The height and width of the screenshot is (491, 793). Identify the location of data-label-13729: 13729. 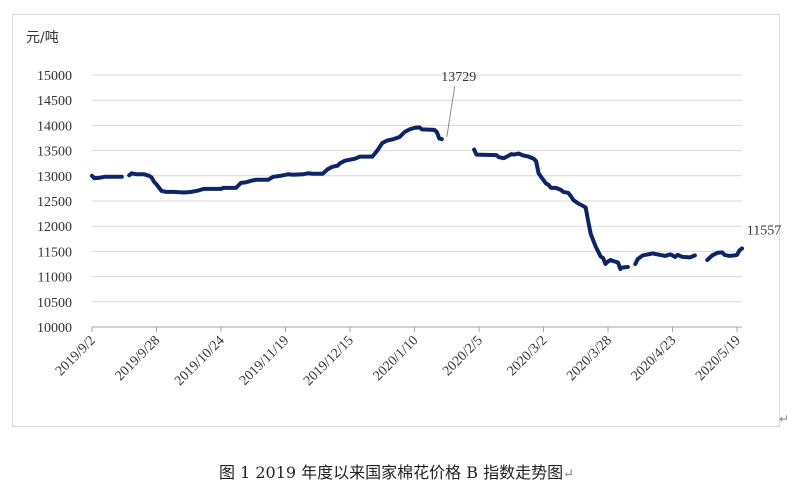
(458, 77).